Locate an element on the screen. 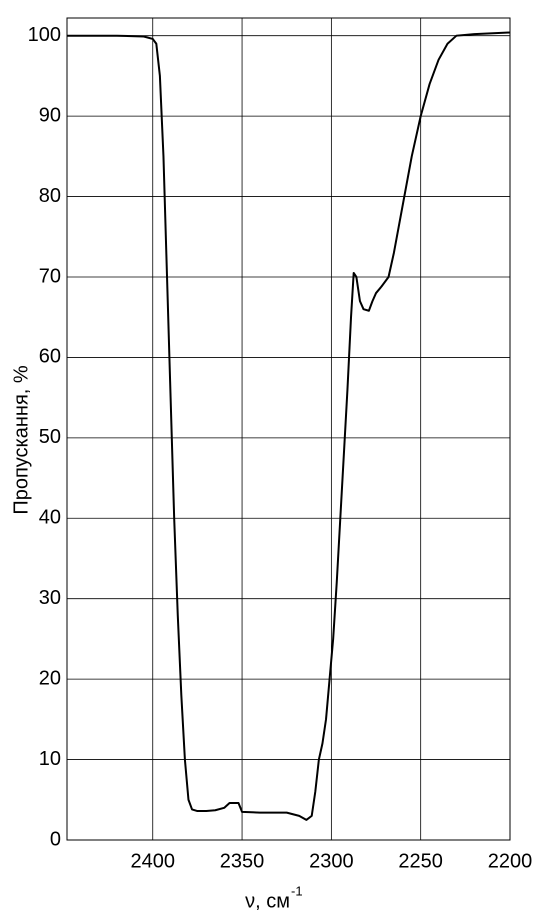 The height and width of the screenshot is (922, 542). y-tick-label: 90 is located at coordinates (50, 115).